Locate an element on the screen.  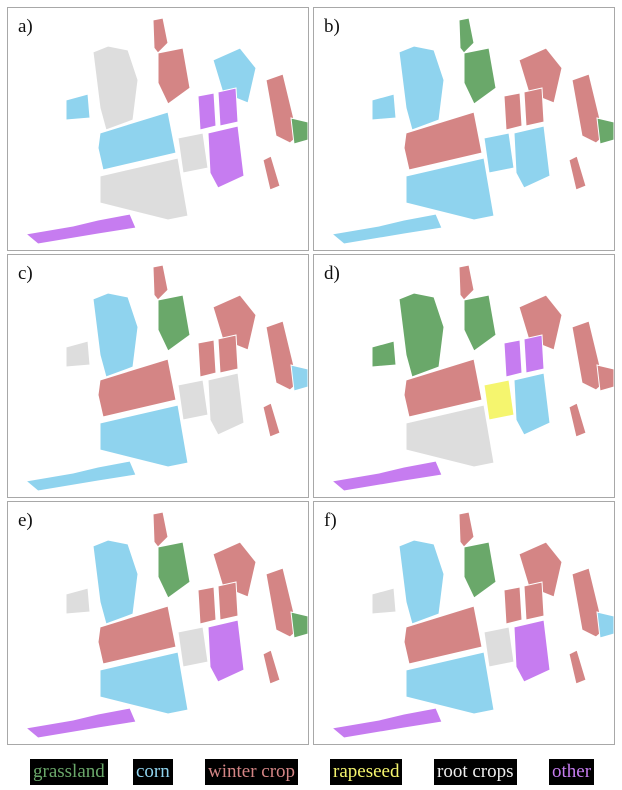
panel-label-b: b) is located at coordinates (332, 26).